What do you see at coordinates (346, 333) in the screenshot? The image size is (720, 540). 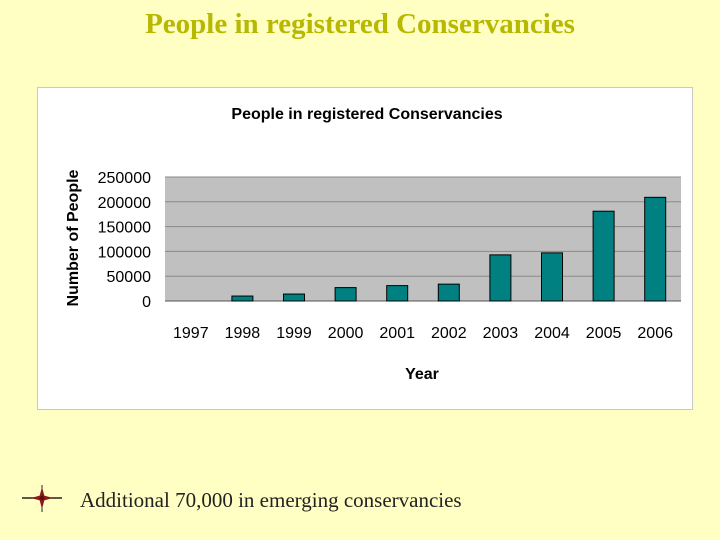 I see `x-tick-label: 2000` at bounding box center [346, 333].